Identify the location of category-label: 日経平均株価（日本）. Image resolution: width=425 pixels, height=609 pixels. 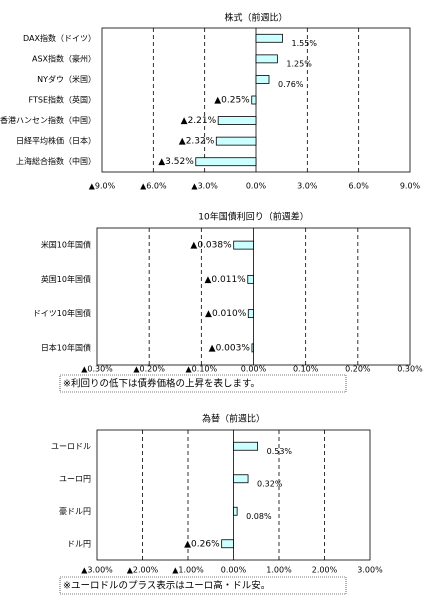
(56, 141).